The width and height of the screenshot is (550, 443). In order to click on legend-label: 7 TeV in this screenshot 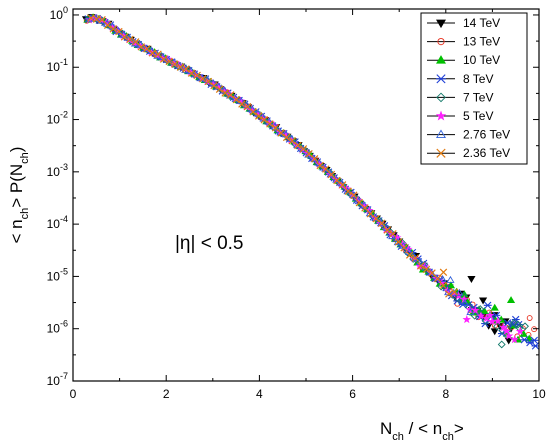, I will do `click(478, 97)`.